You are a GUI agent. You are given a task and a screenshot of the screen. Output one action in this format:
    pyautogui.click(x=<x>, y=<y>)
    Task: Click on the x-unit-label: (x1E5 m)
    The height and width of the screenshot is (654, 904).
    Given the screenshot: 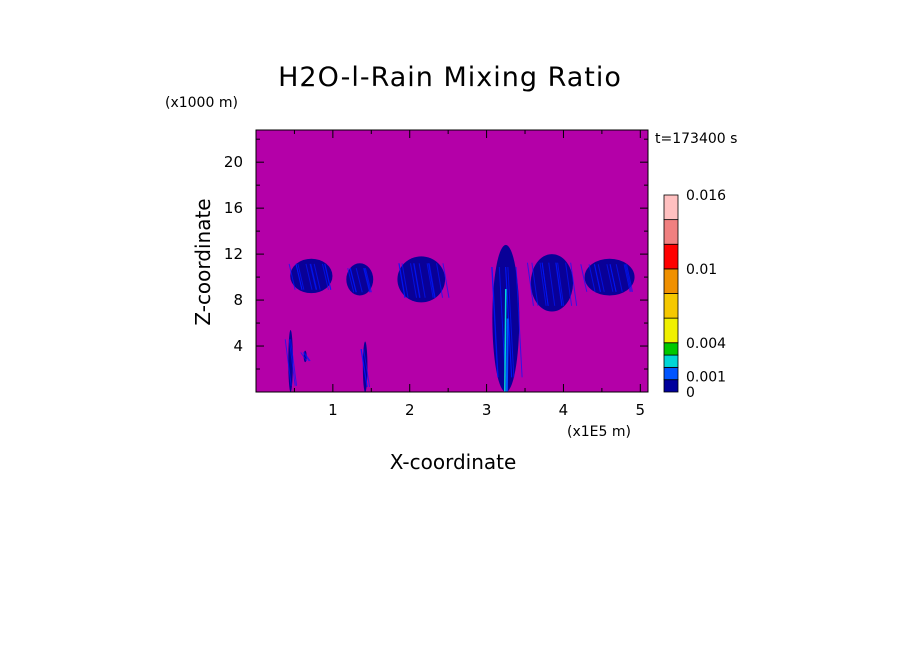 What is the action you would take?
    pyautogui.click(x=599, y=432)
    